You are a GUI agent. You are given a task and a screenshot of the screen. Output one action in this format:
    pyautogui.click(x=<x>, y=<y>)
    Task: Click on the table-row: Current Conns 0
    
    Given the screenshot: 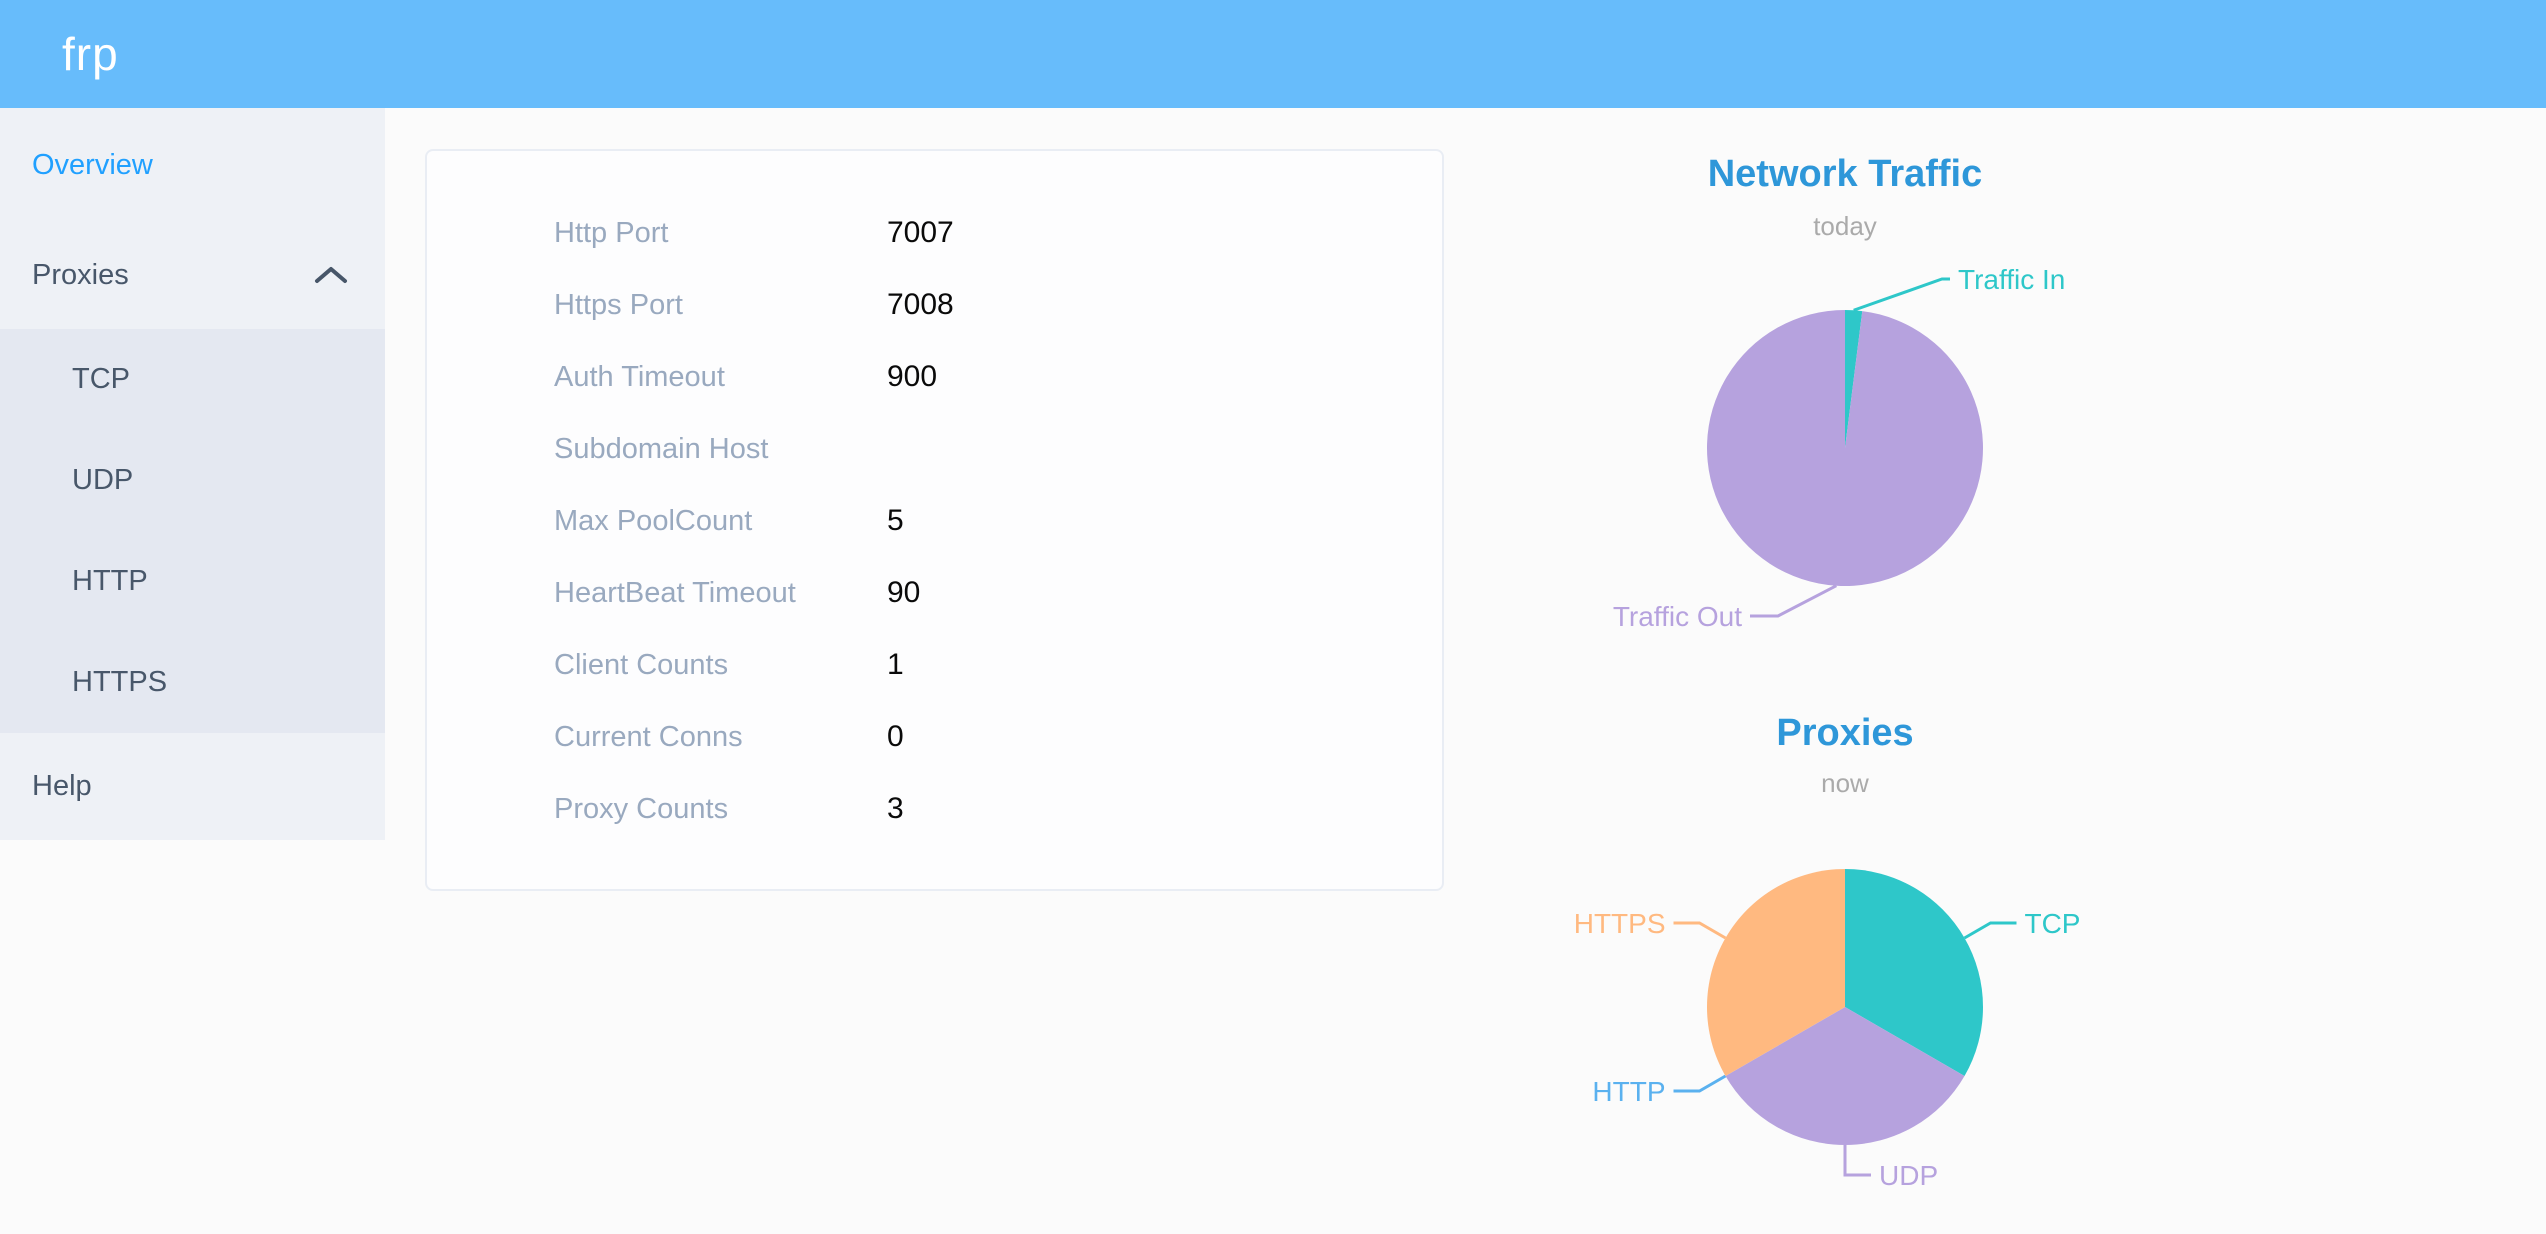 What is the action you would take?
    pyautogui.click(x=934, y=737)
    